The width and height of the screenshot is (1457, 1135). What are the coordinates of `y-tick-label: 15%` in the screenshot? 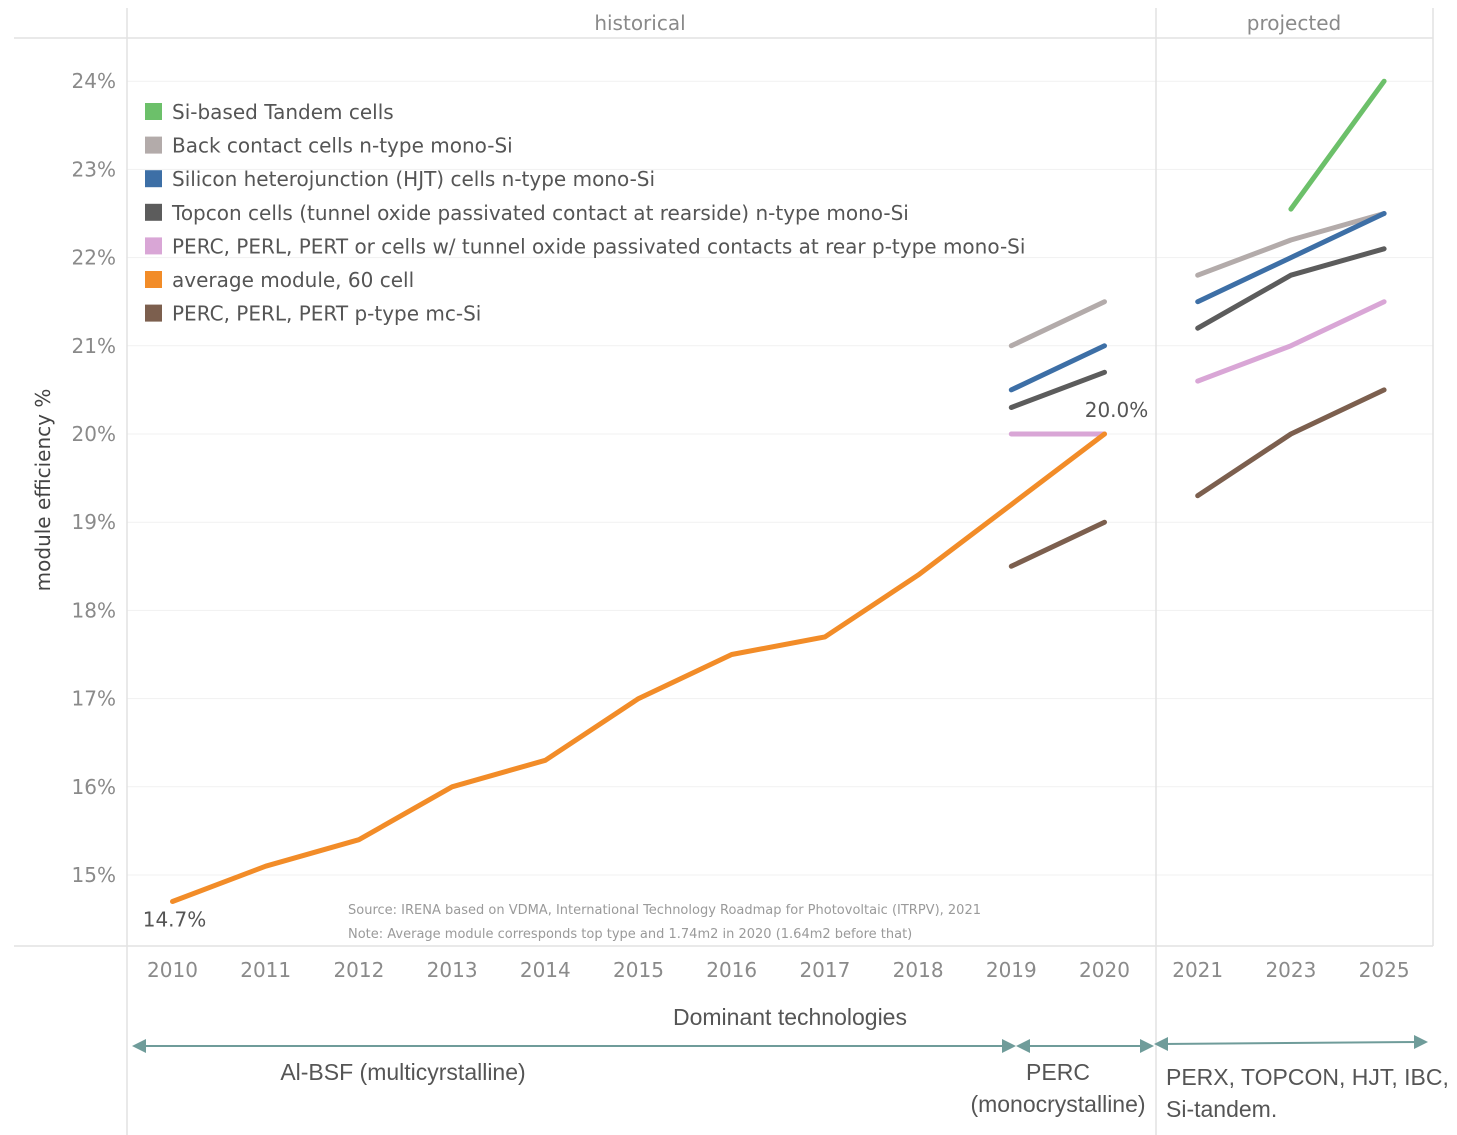 It's located at (94, 875).